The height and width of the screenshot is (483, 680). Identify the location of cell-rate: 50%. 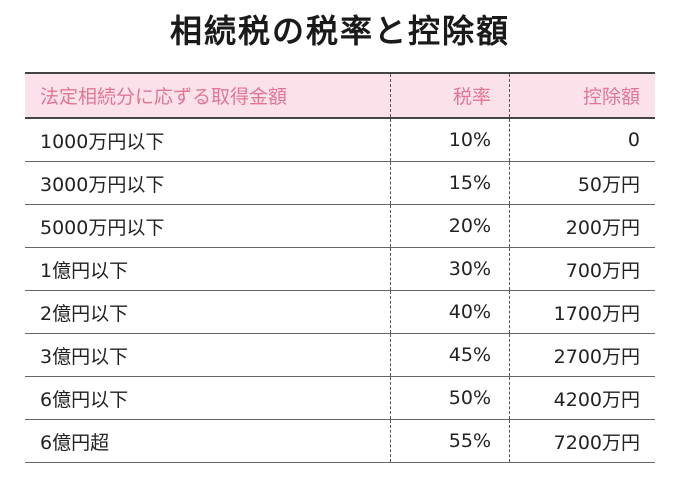
(450, 398).